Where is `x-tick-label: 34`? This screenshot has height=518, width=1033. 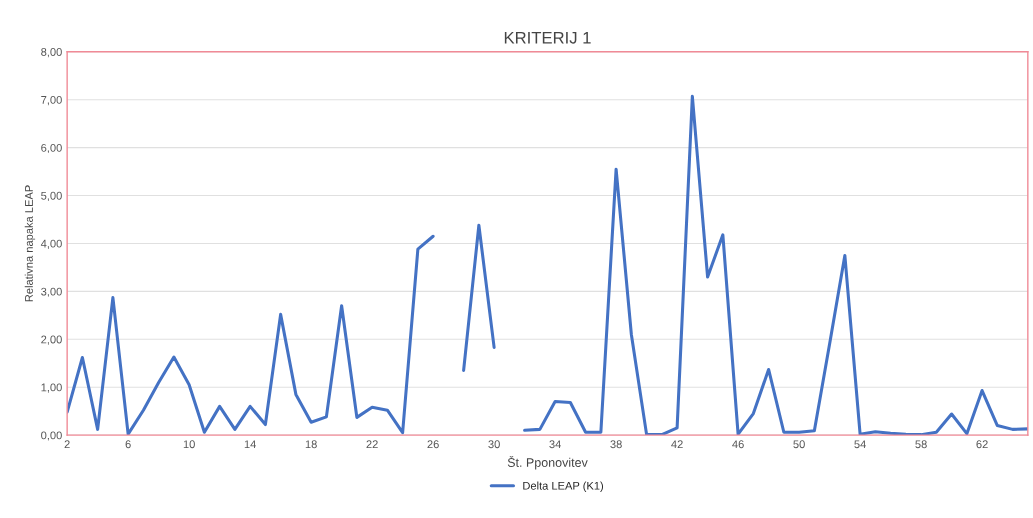
x-tick-label: 34 is located at coordinates (555, 444).